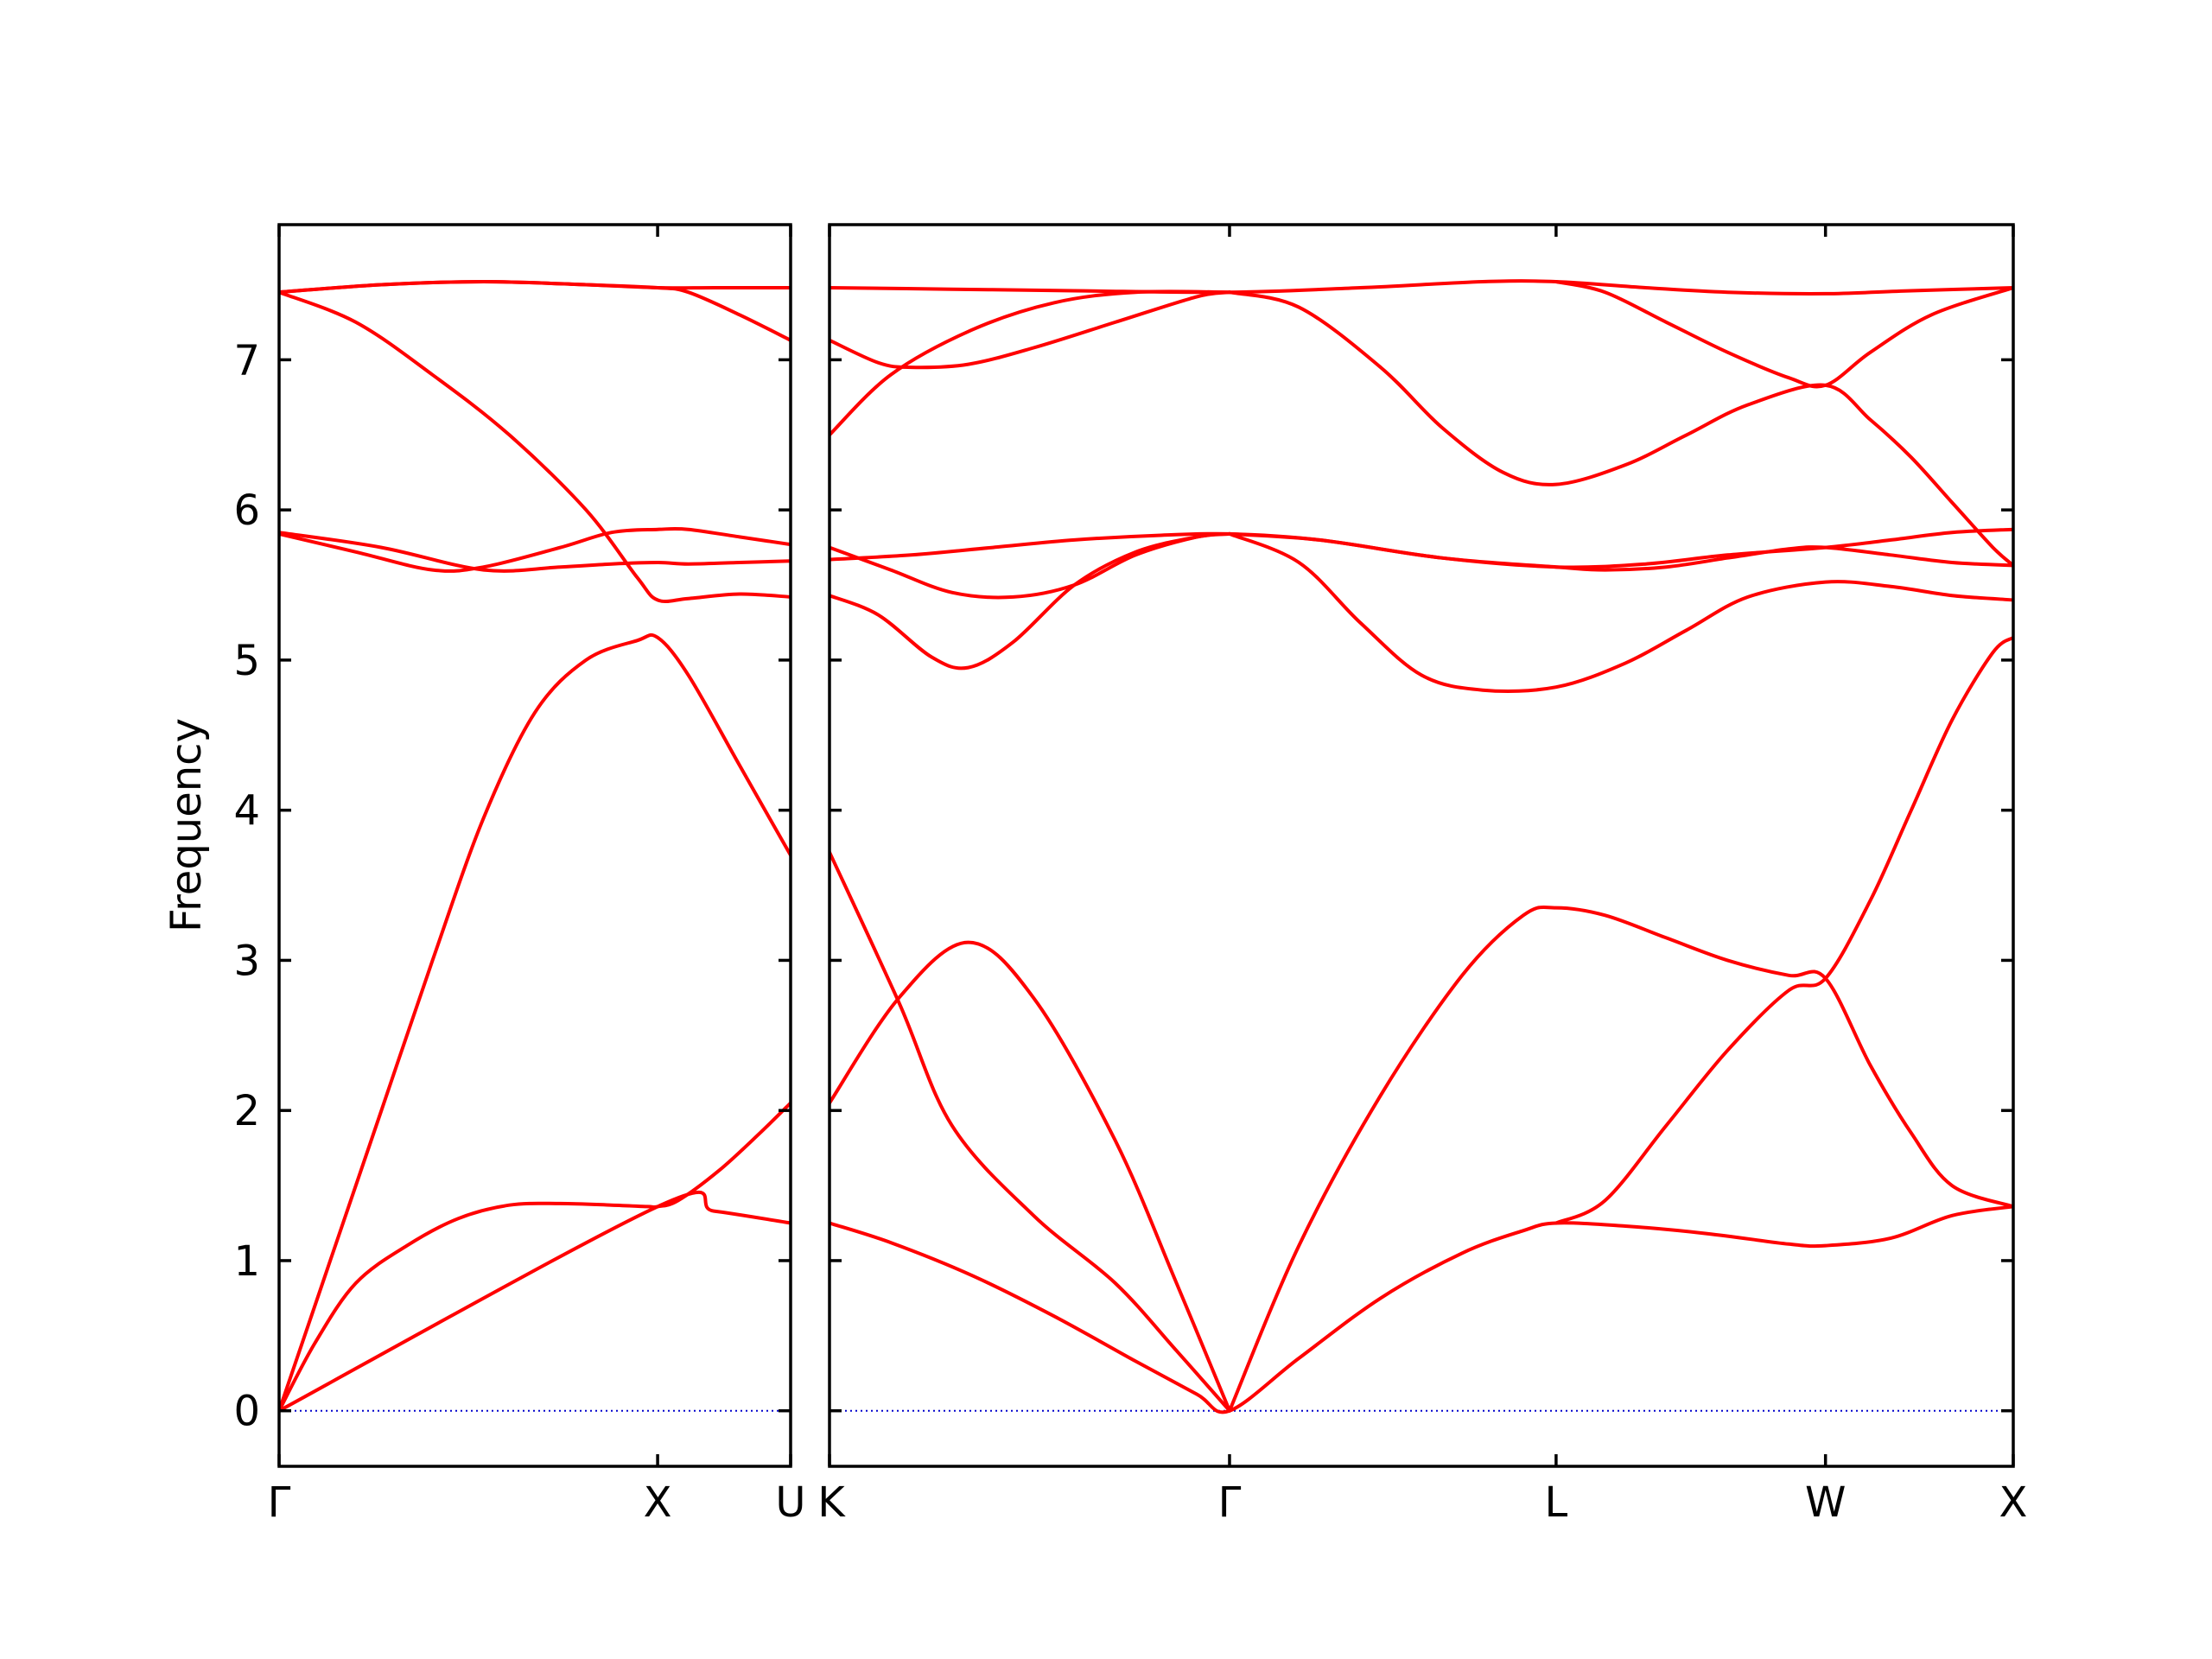  Describe the element at coordinates (790, 1502) in the screenshot. I see `x-tick-label: U` at that location.